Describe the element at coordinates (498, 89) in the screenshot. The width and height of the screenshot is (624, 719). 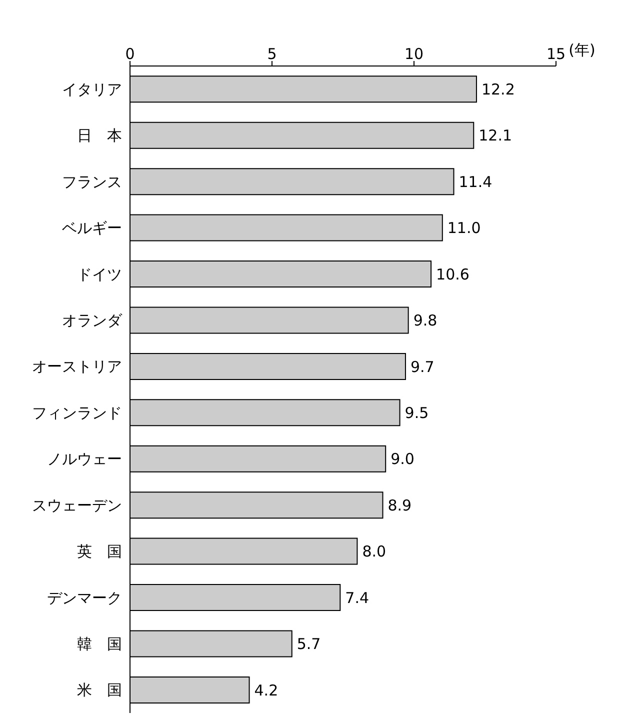
I see `data-label: 12.2` at that location.